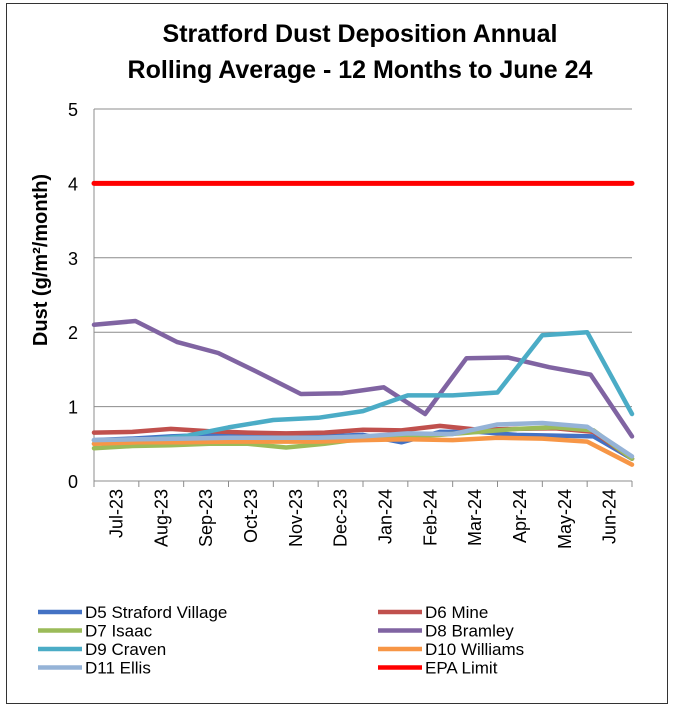  What do you see at coordinates (475, 517) in the screenshot?
I see `x-tick-label: Mar-24` at bounding box center [475, 517].